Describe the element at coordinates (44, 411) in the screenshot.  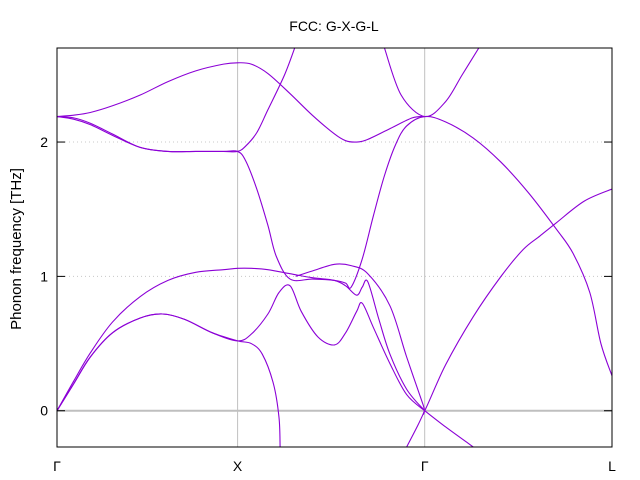
I see `y-tick-label: 0` at that location.